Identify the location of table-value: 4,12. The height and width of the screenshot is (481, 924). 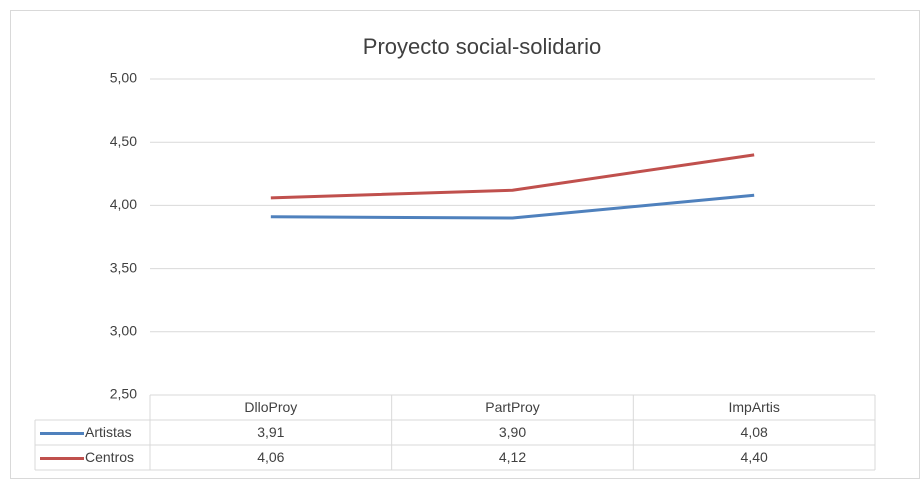
(512, 457).